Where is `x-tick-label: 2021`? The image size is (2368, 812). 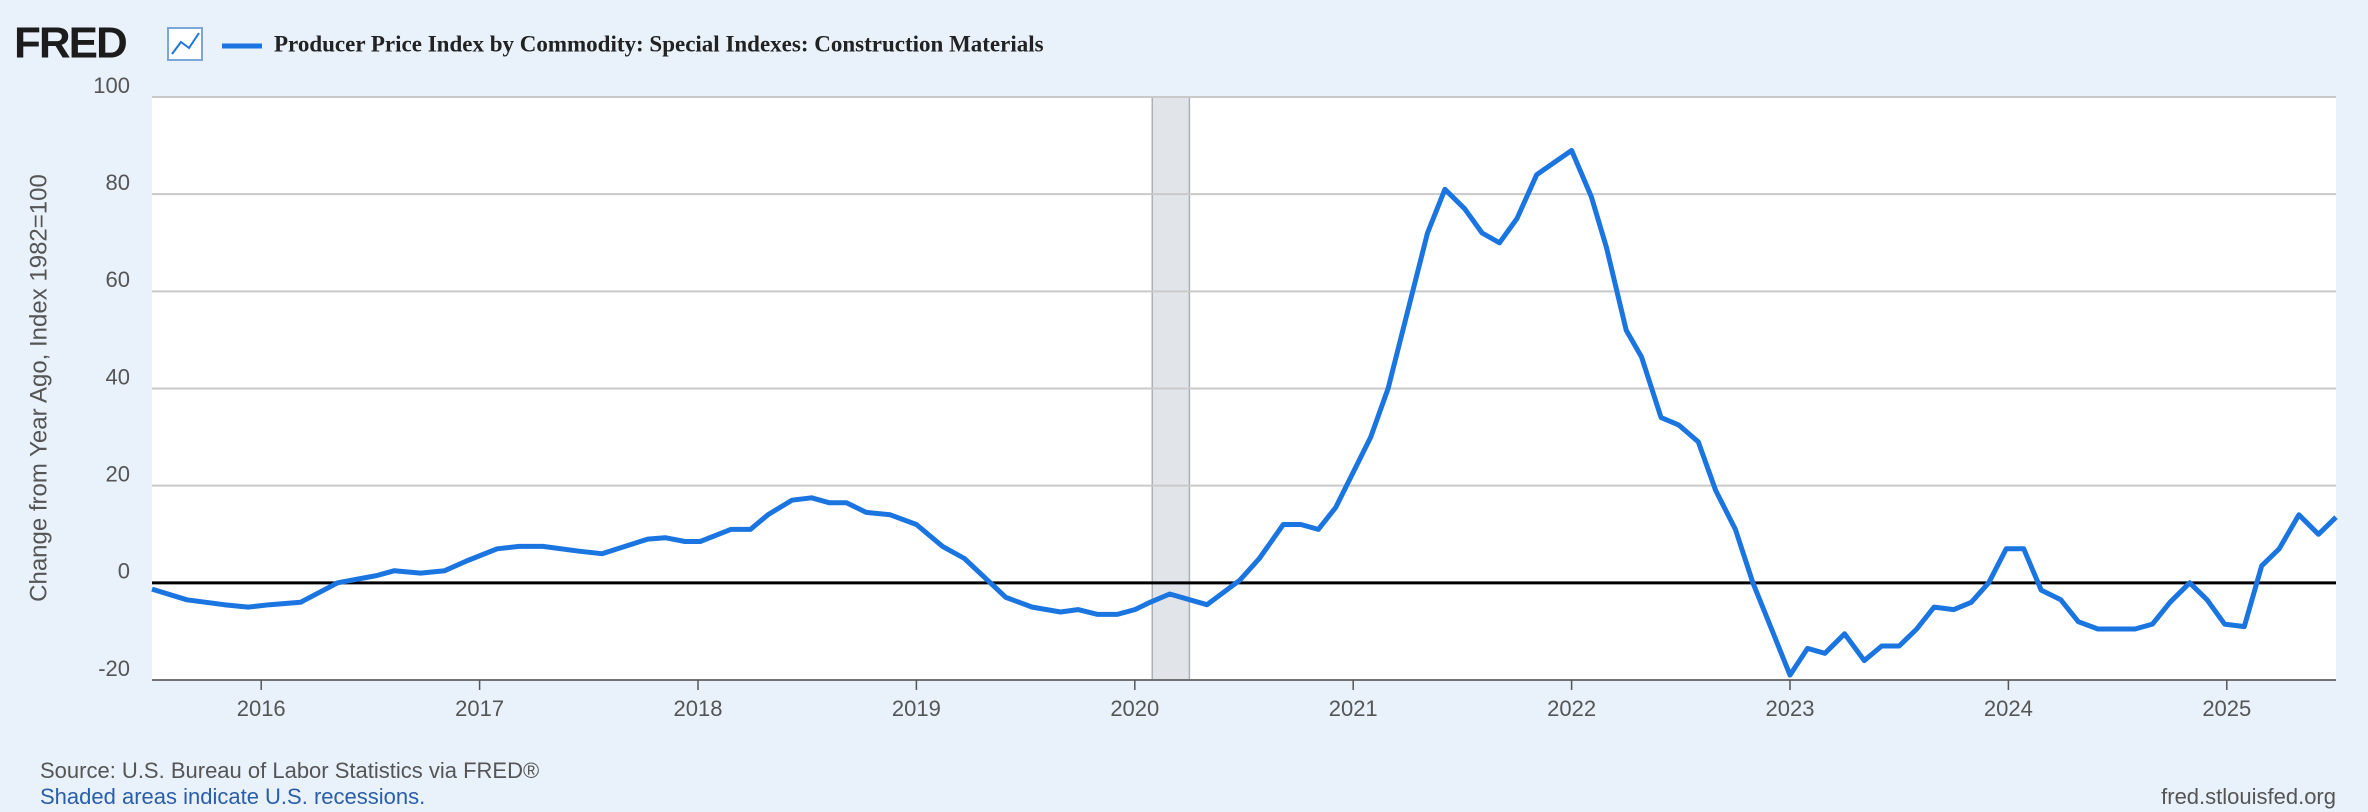
x-tick-label: 2021 is located at coordinates (1353, 708).